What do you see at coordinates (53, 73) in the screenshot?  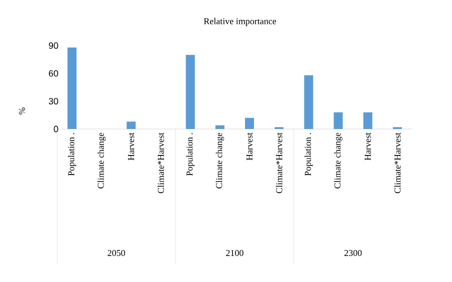 I see `y-tick-label: 60` at bounding box center [53, 73].